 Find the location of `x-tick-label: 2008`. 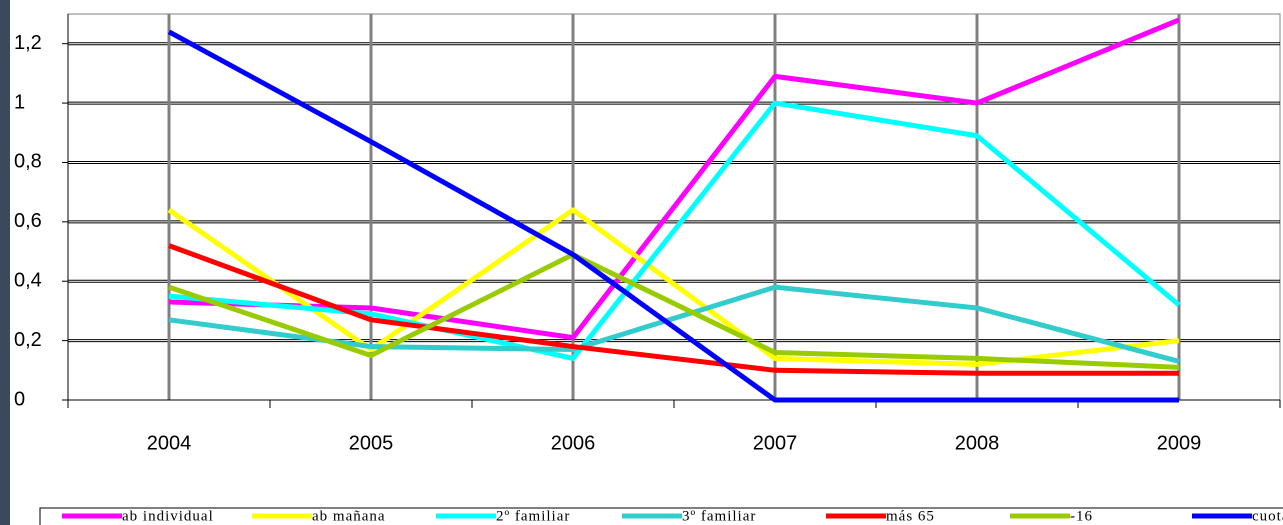

x-tick-label: 2008 is located at coordinates (977, 443).